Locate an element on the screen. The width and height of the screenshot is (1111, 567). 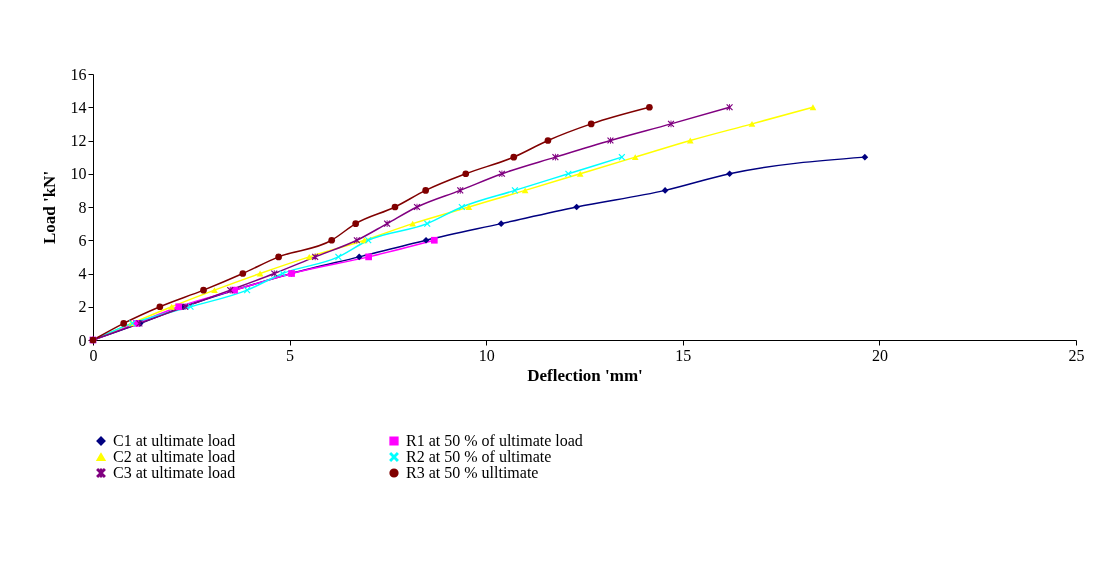
legend-label: C2 at ultimate load is located at coordinates (174, 456).